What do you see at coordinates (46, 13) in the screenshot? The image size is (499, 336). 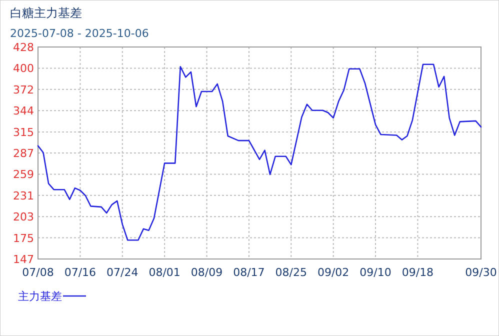 I see `chart-title: 白糖主力基差` at bounding box center [46, 13].